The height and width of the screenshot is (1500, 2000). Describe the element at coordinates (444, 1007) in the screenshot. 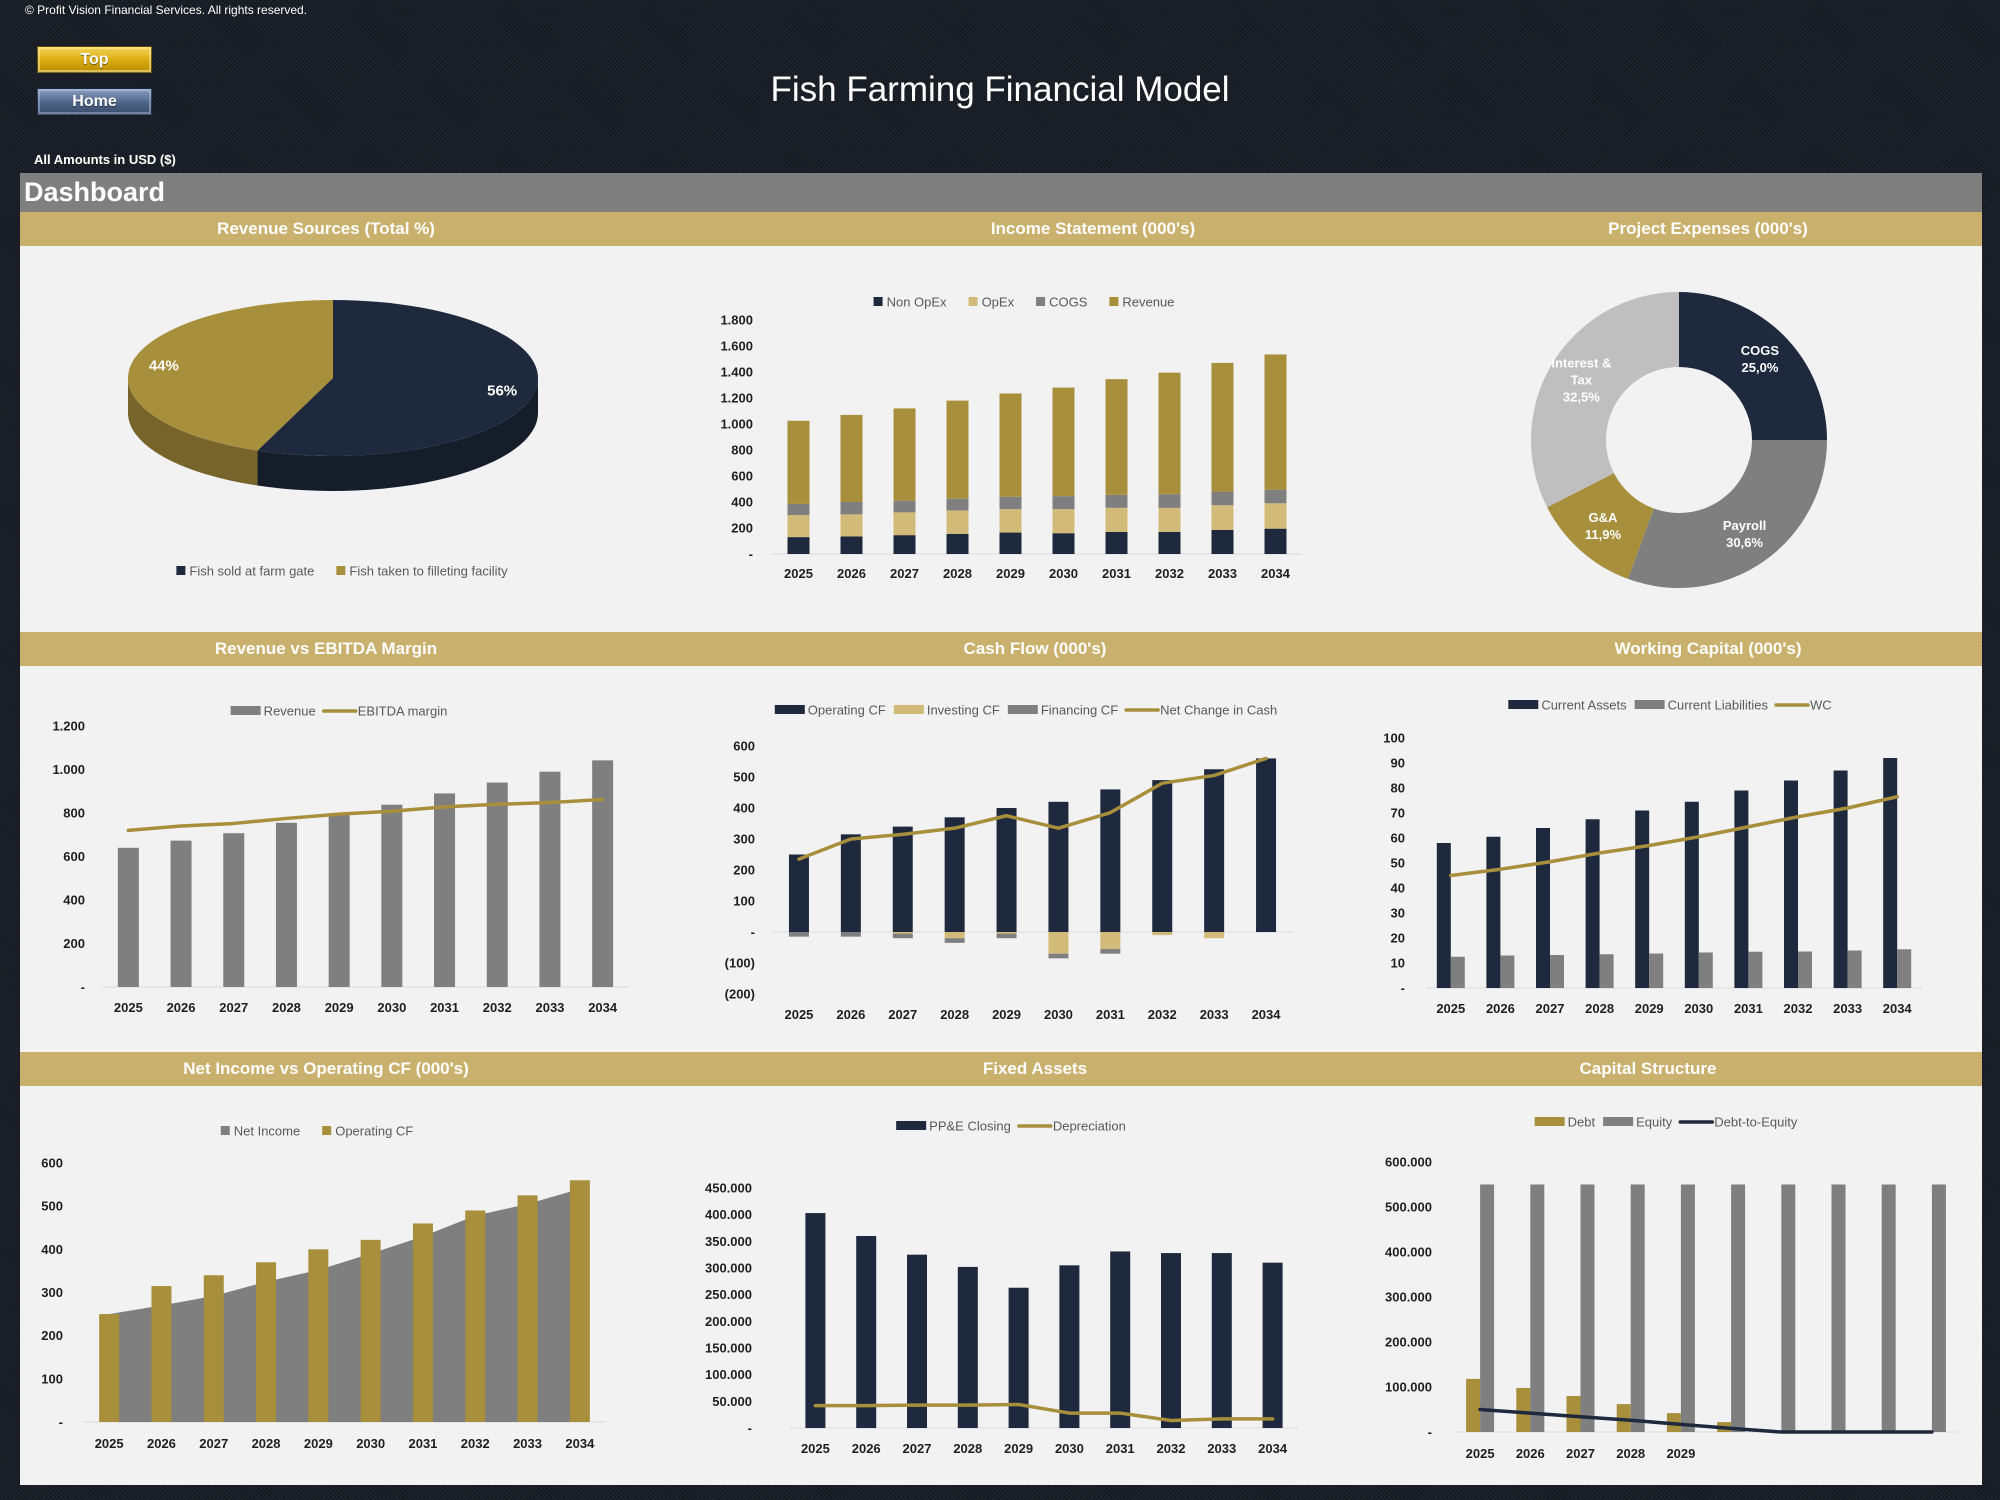

I see `x-tick-label: 2031` at that location.